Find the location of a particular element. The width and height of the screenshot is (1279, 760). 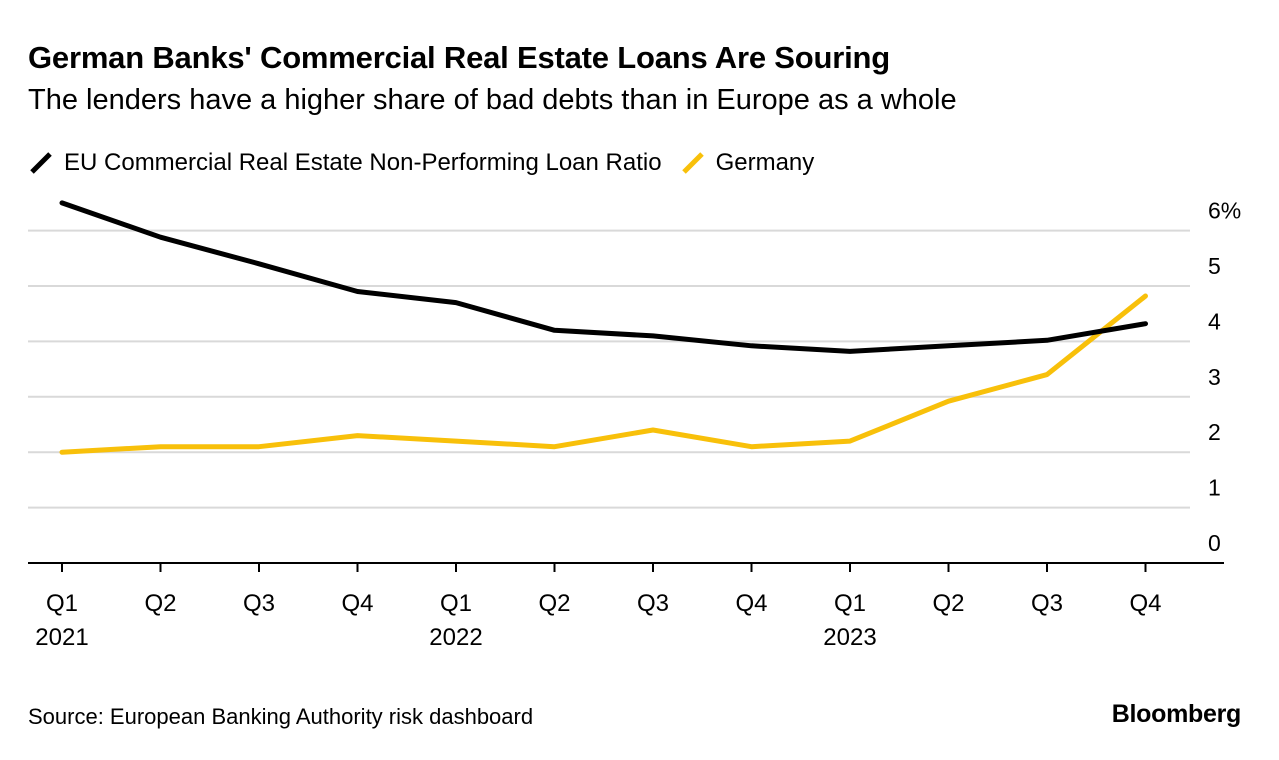

y-tick-label: 5 is located at coordinates (1214, 266).